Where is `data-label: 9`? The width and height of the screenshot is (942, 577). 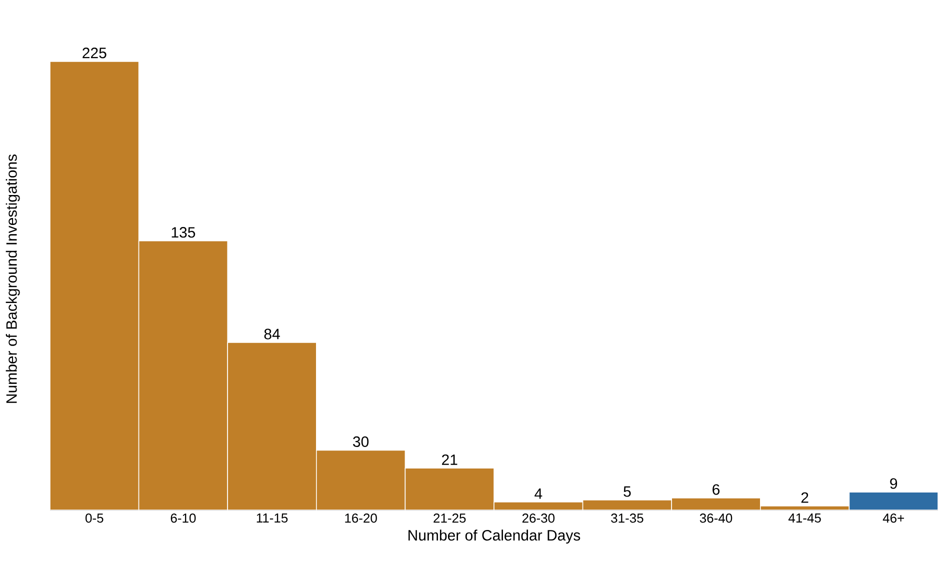
data-label: 9 is located at coordinates (894, 483).